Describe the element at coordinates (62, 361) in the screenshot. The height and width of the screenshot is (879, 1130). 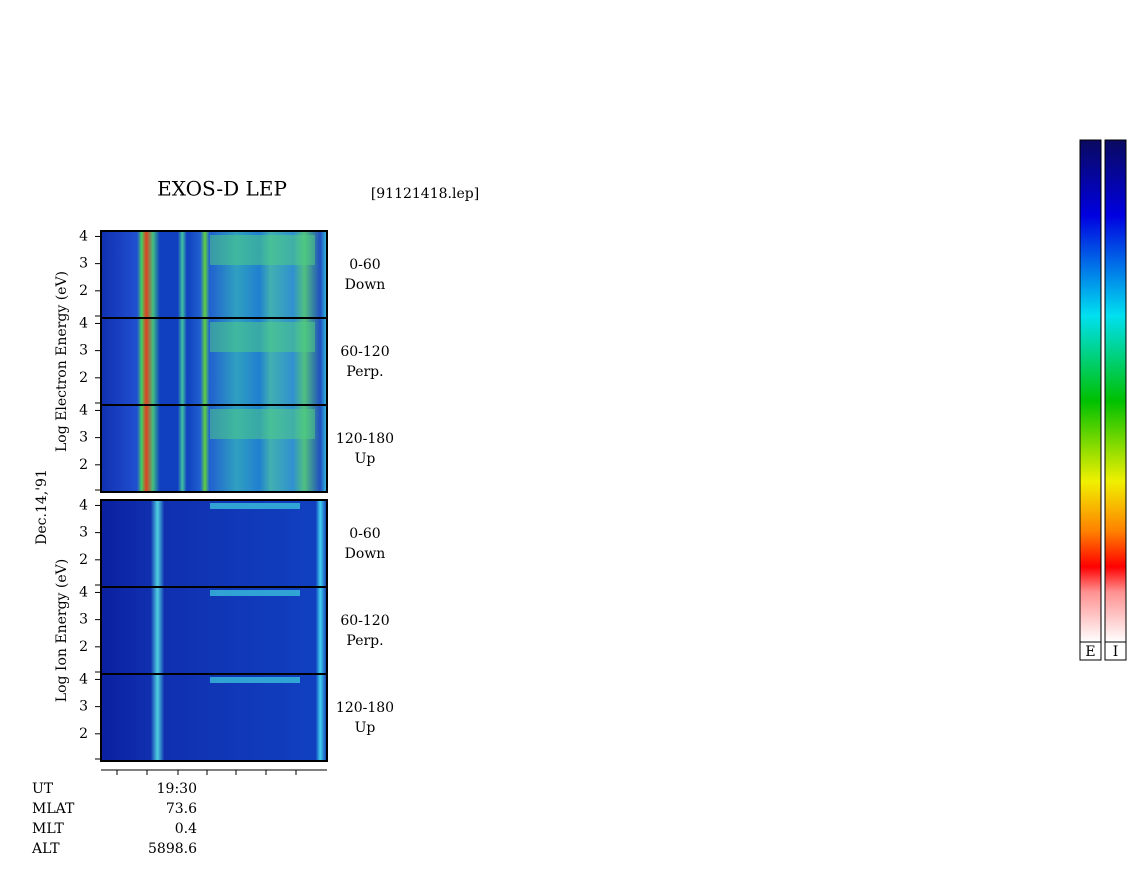
I see `y-axis-label: Log Electron Energy (eV)` at that location.